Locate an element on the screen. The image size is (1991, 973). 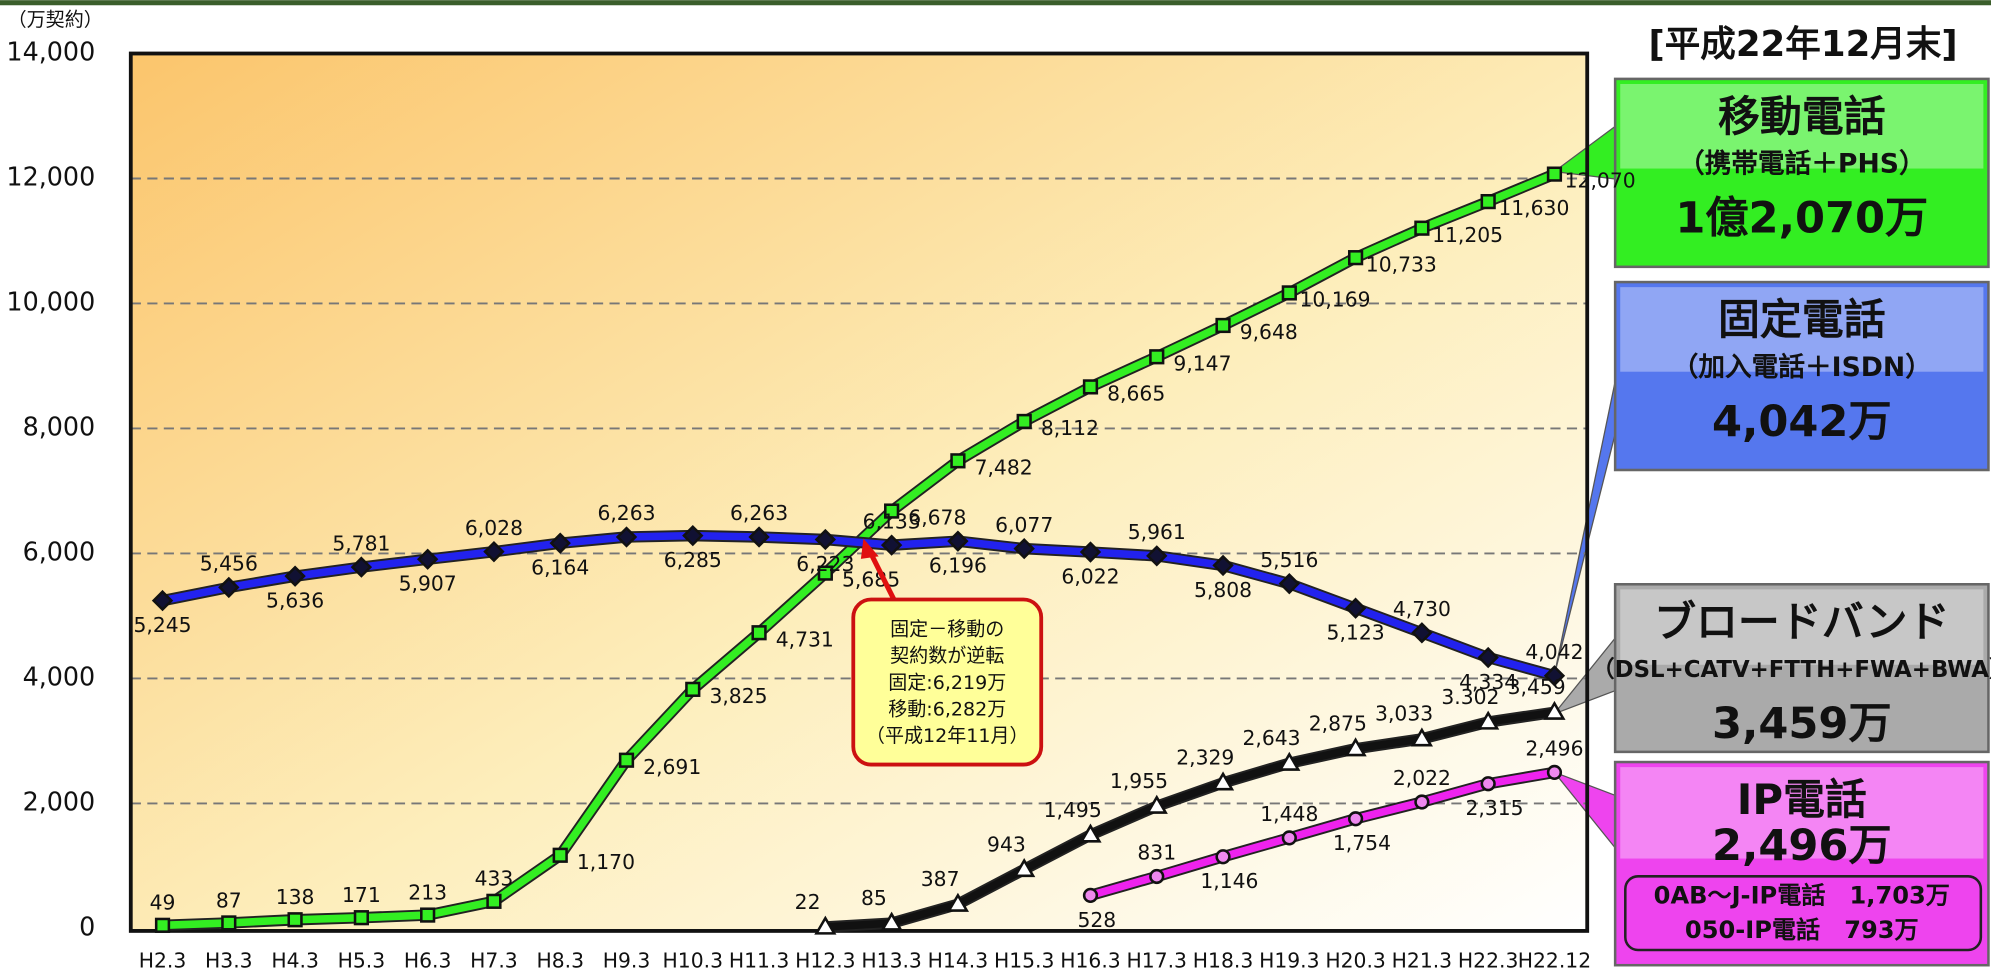
data-label: 5,961 is located at coordinates (1157, 532).